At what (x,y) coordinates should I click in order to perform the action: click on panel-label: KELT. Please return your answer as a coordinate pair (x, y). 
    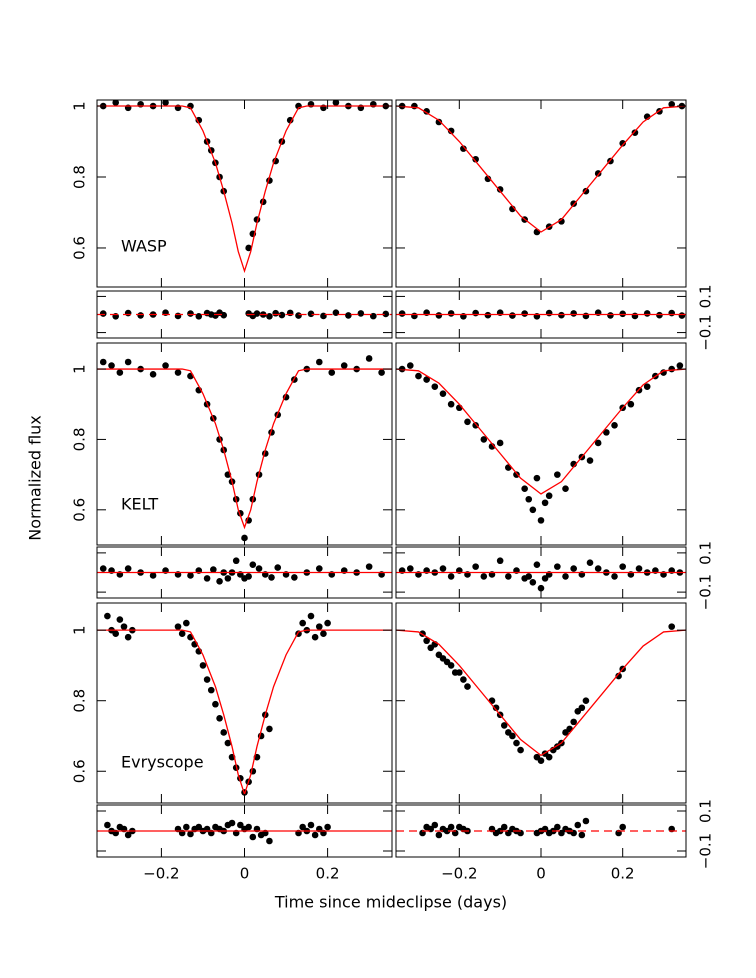
    Looking at the image, I should click on (139, 504).